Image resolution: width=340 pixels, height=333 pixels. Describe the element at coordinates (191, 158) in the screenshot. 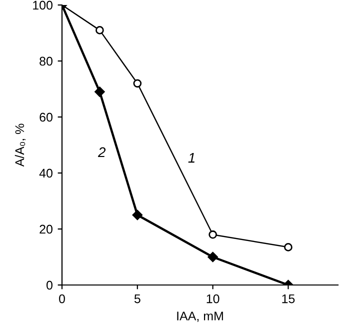

I see `series-label: 1` at that location.